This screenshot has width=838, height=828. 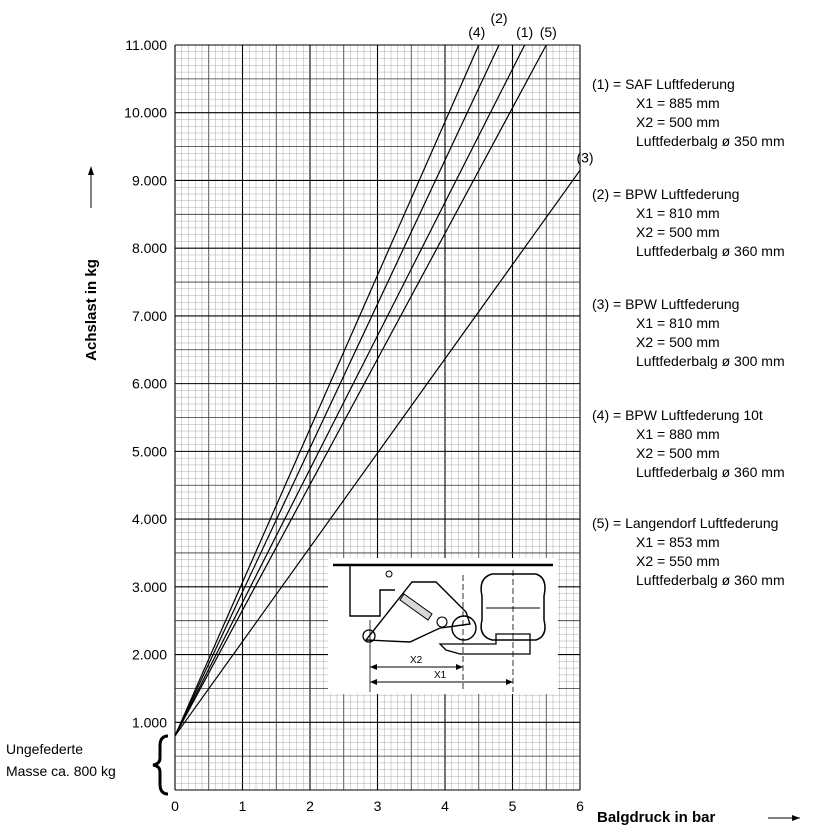 I want to click on y-tick-label: 11.000, so click(x=146, y=45).